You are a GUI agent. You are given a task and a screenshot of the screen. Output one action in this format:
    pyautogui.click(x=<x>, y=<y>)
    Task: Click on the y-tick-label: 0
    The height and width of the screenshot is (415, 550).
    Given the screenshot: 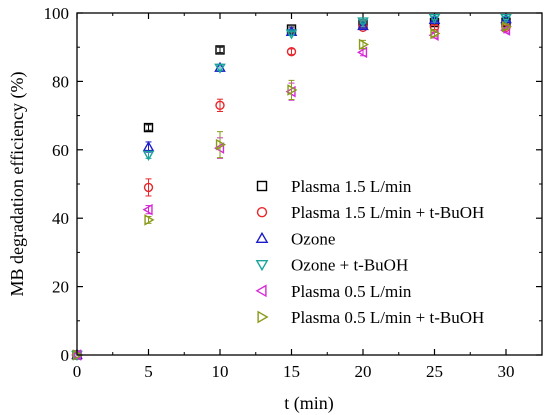 What is the action you would take?
    pyautogui.click(x=65, y=355)
    